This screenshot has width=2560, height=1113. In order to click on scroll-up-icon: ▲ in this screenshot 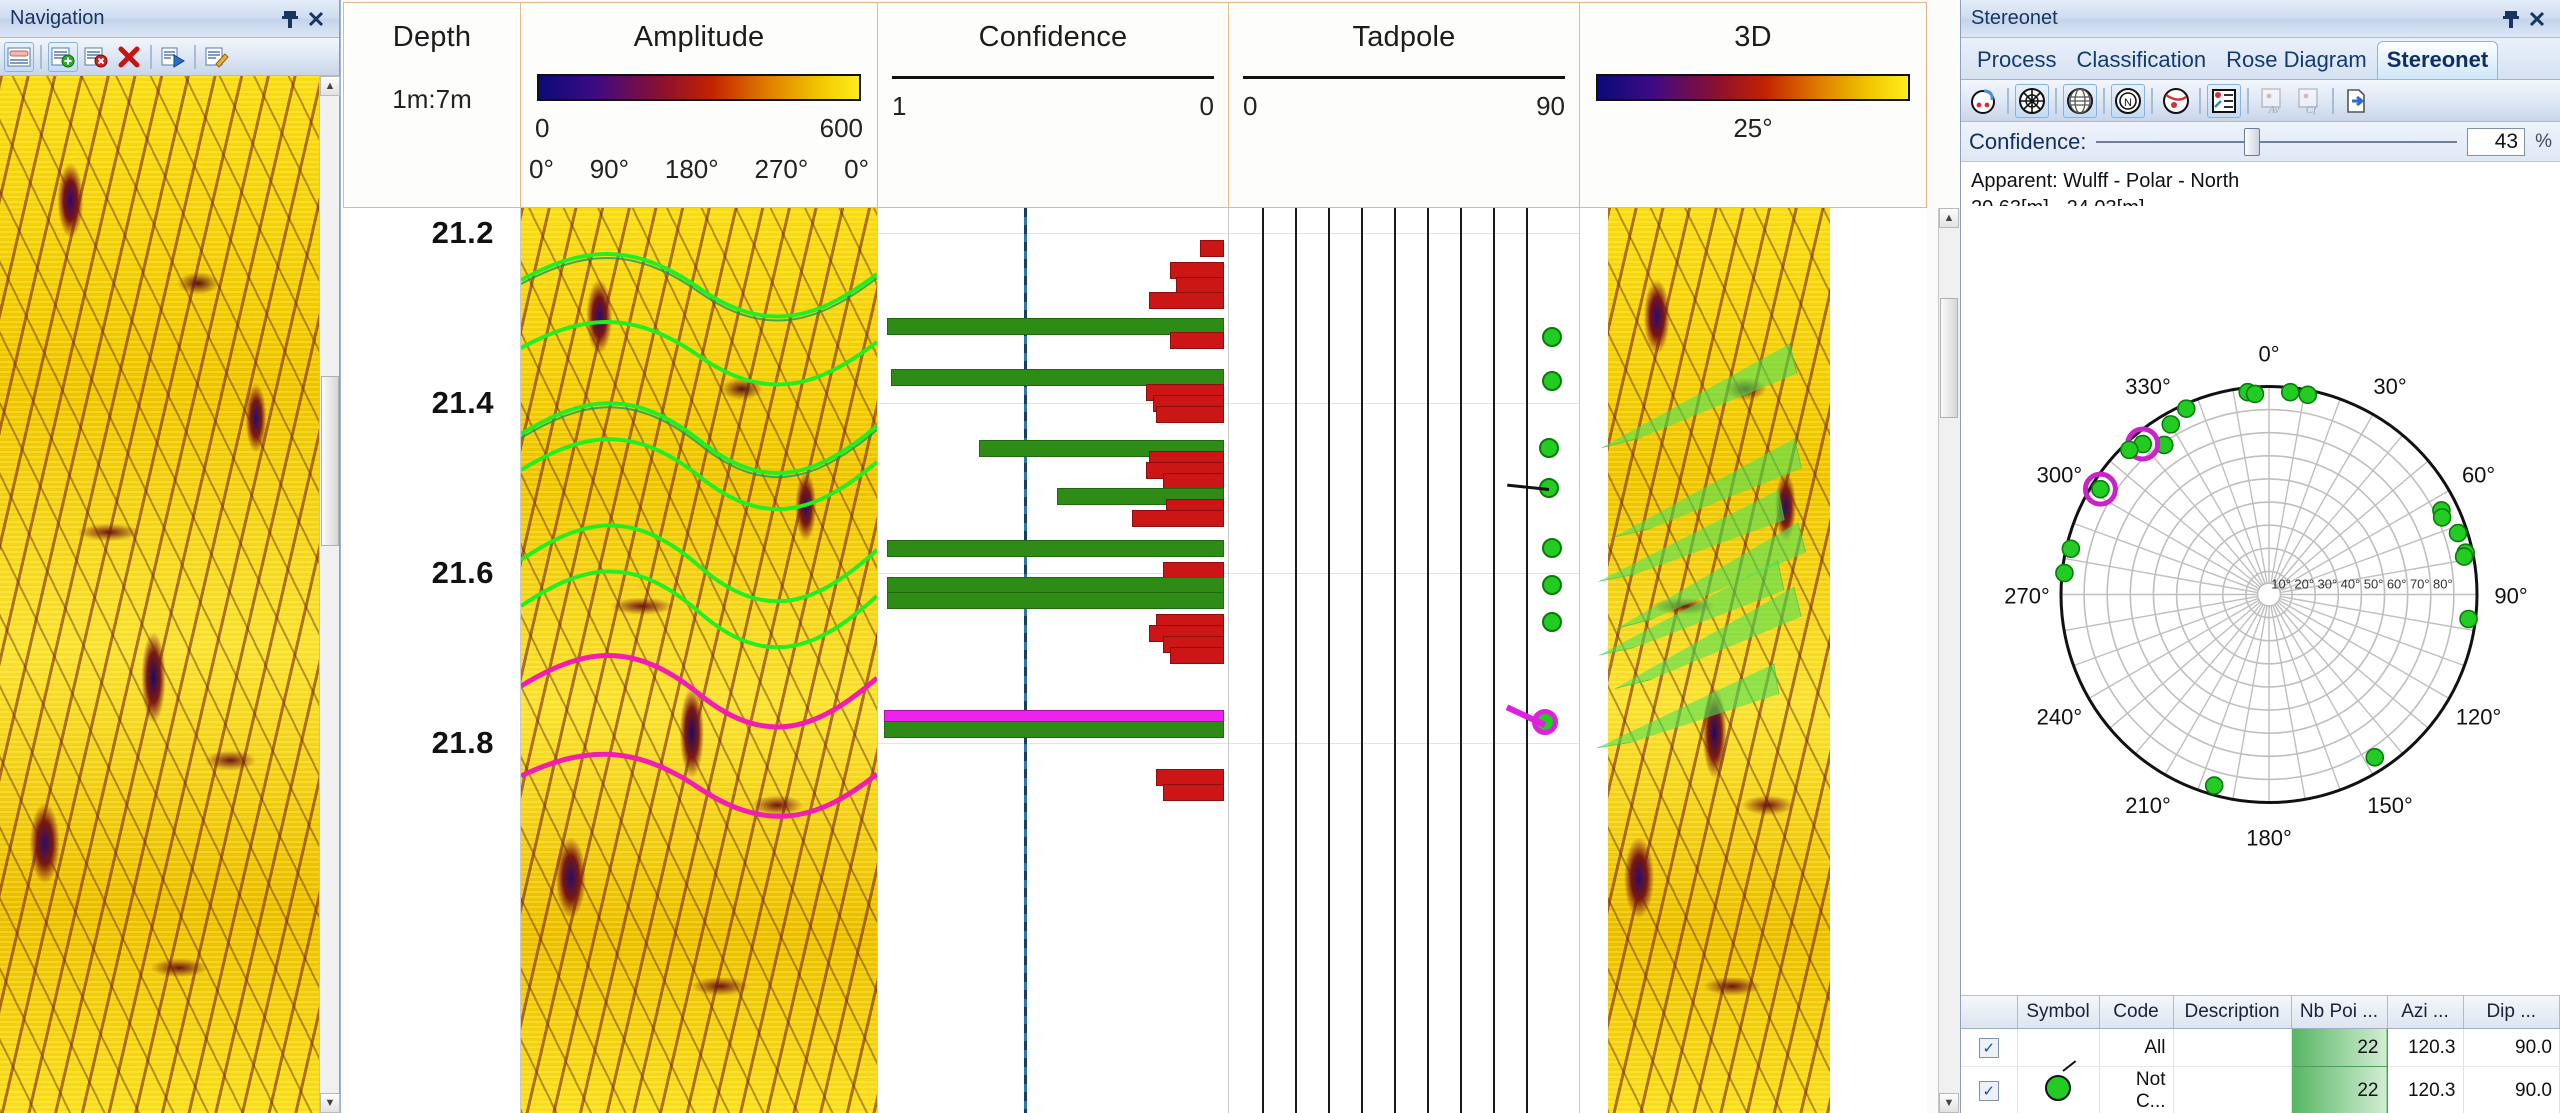, I will do `click(330, 86)`.